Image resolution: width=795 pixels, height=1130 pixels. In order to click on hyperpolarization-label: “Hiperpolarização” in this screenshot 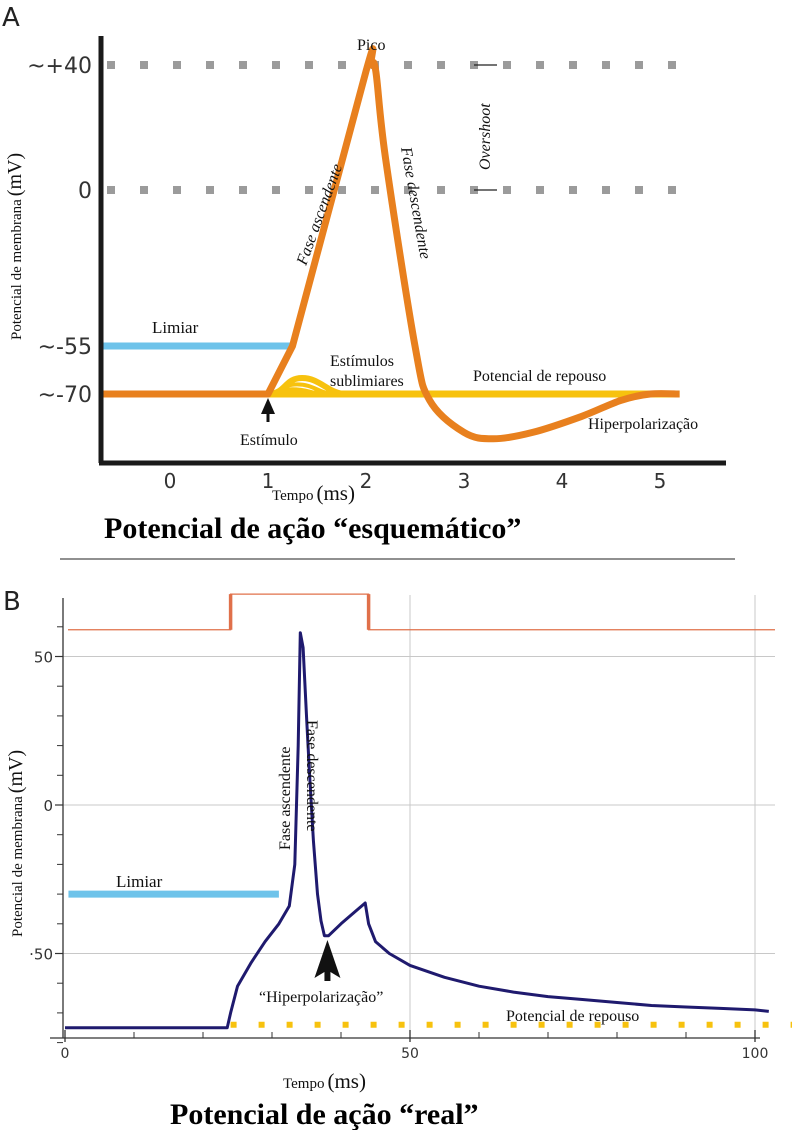, I will do `click(321, 997)`.